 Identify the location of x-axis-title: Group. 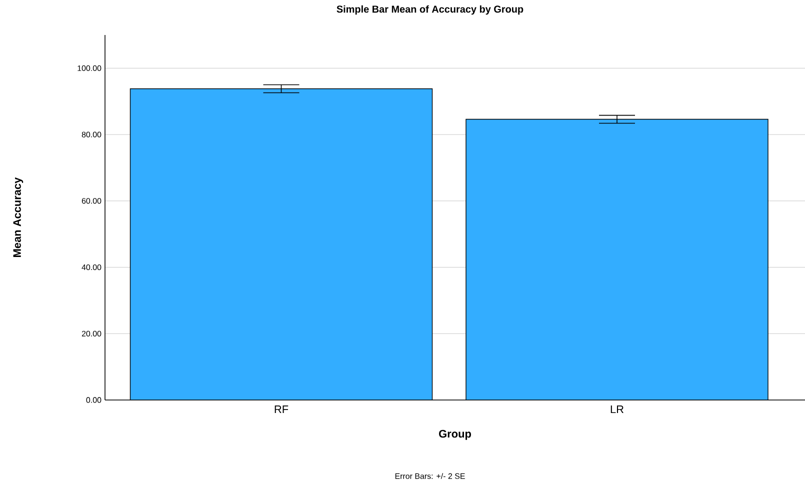
(455, 435).